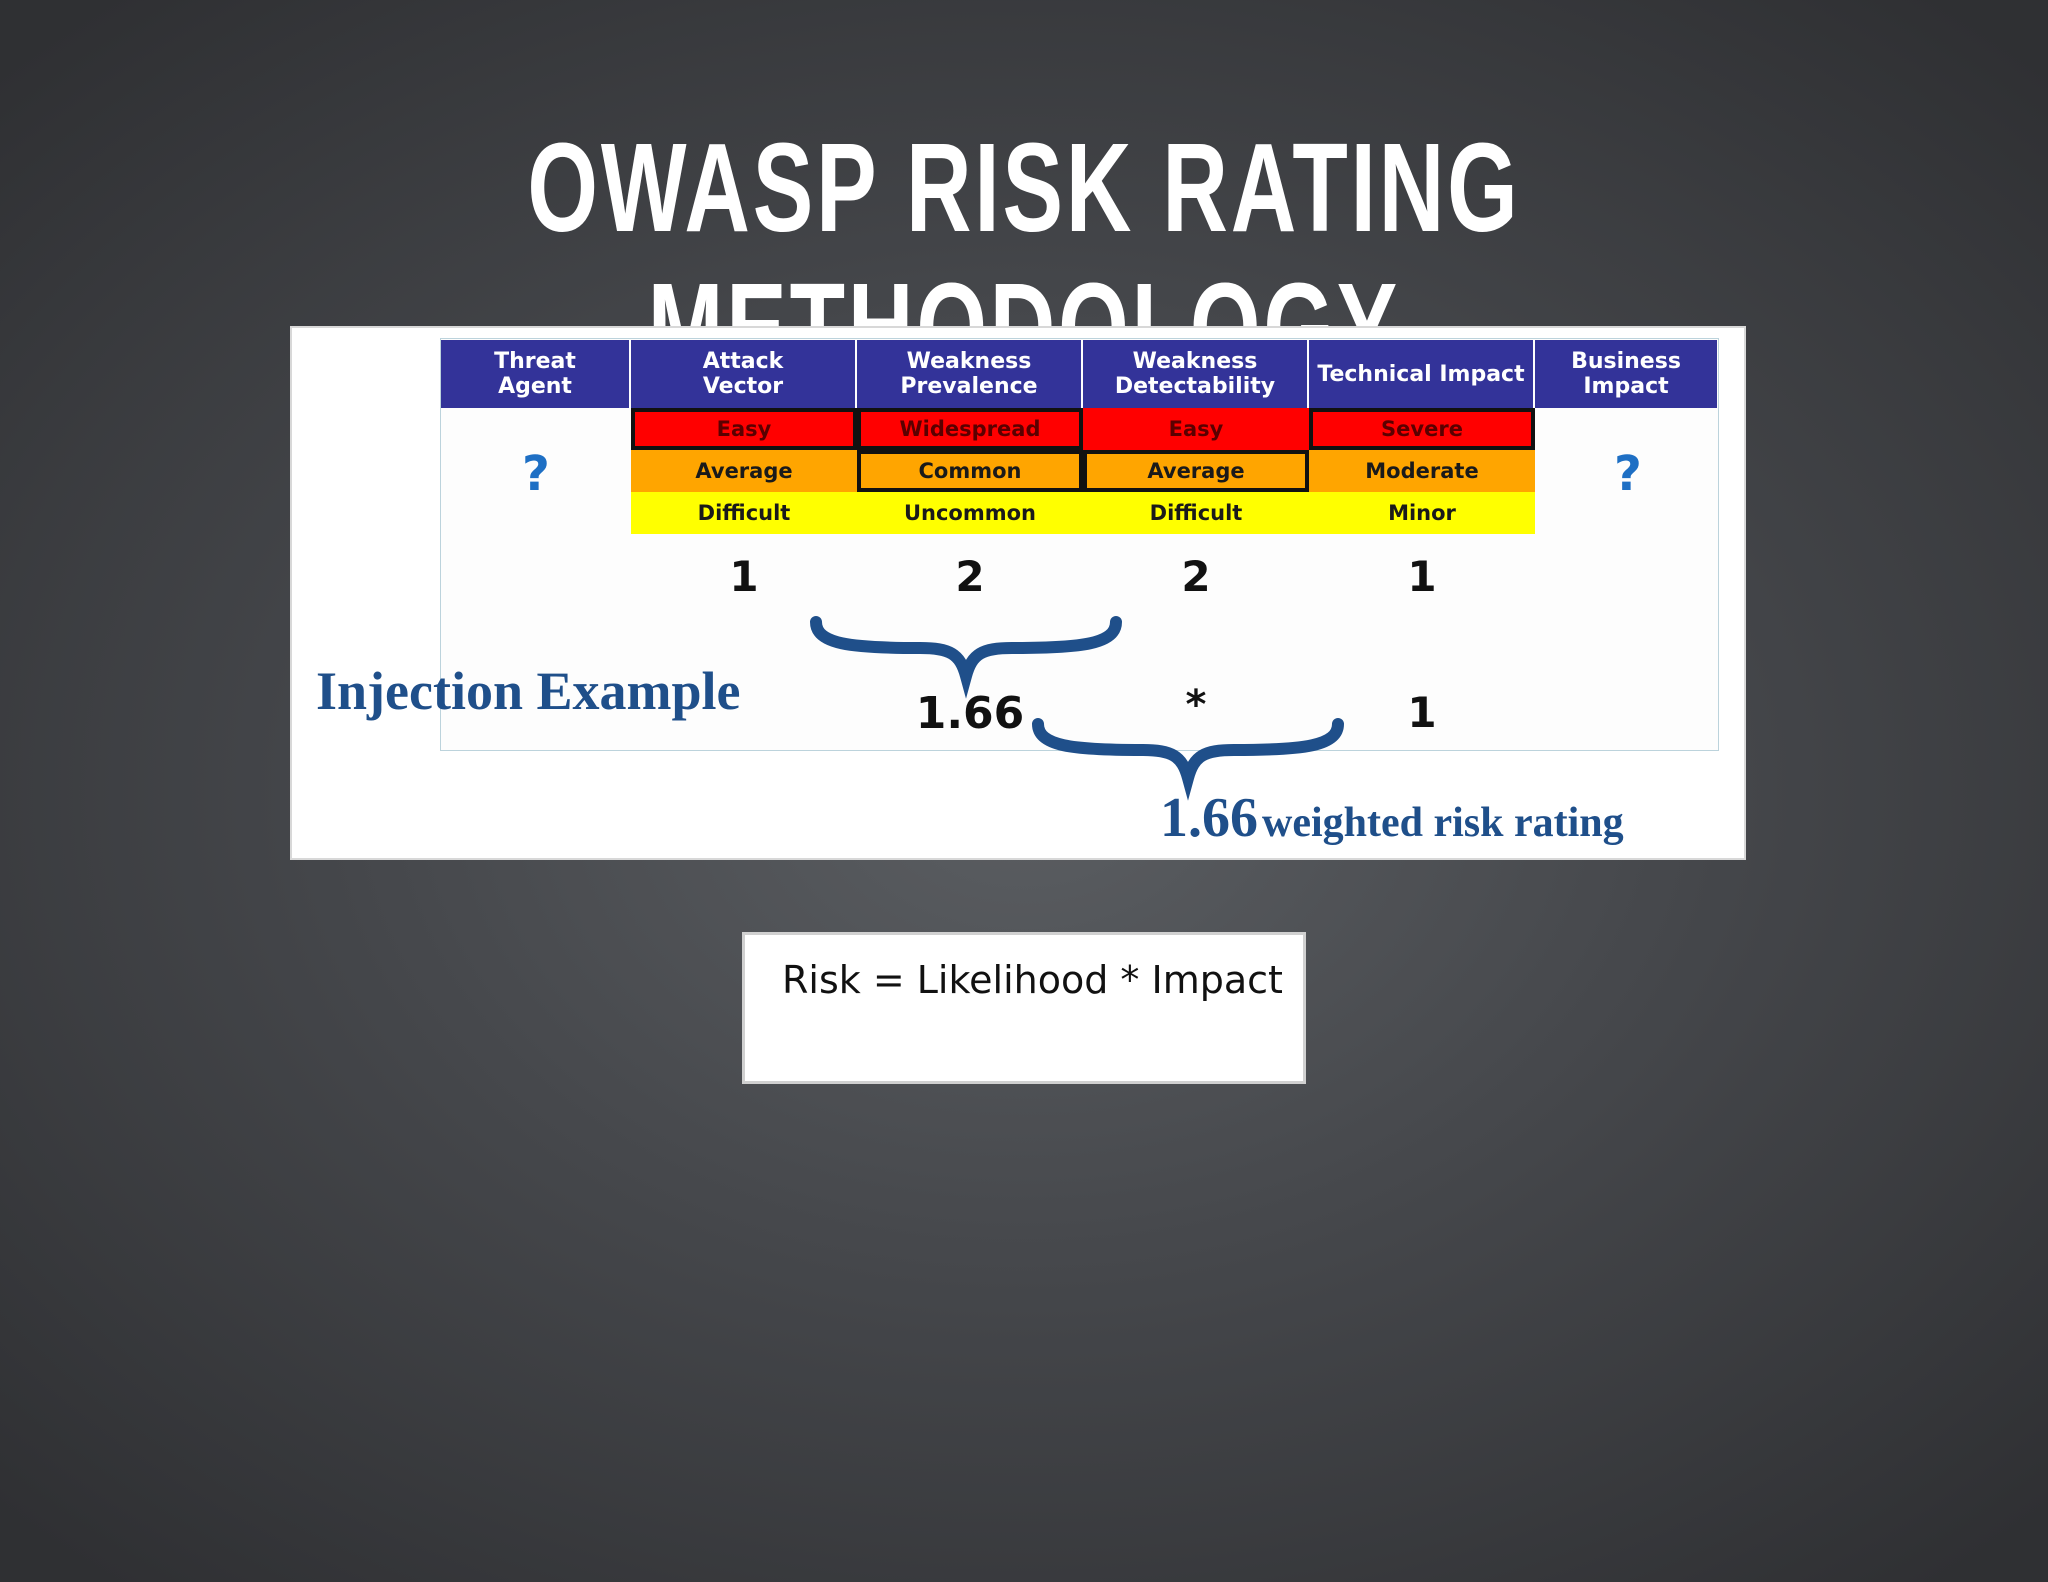 This screenshot has height=1582, width=2048. I want to click on cell-attack-vector-average: Average, so click(744, 471).